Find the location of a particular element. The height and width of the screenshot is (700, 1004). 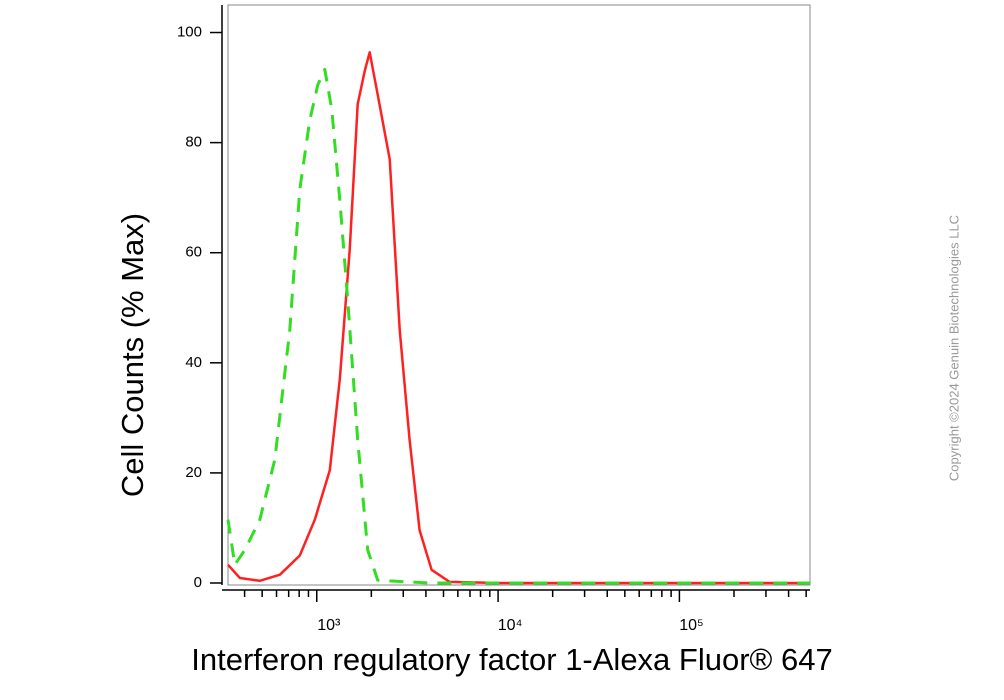

y-axis-label: Cell Counts (% Max) is located at coordinates (132, 355).